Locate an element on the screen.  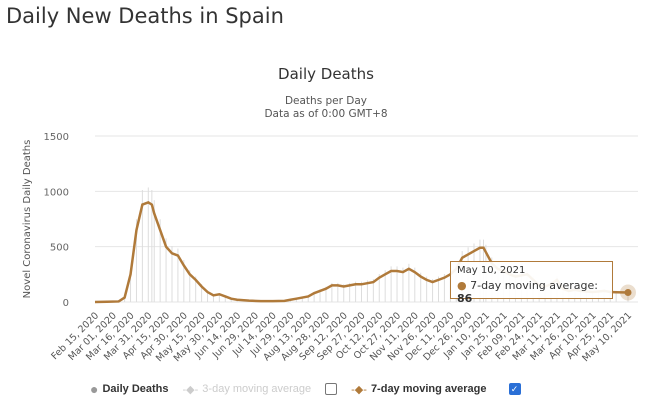
checkbox-7day: ✓ is located at coordinates (514, 389).